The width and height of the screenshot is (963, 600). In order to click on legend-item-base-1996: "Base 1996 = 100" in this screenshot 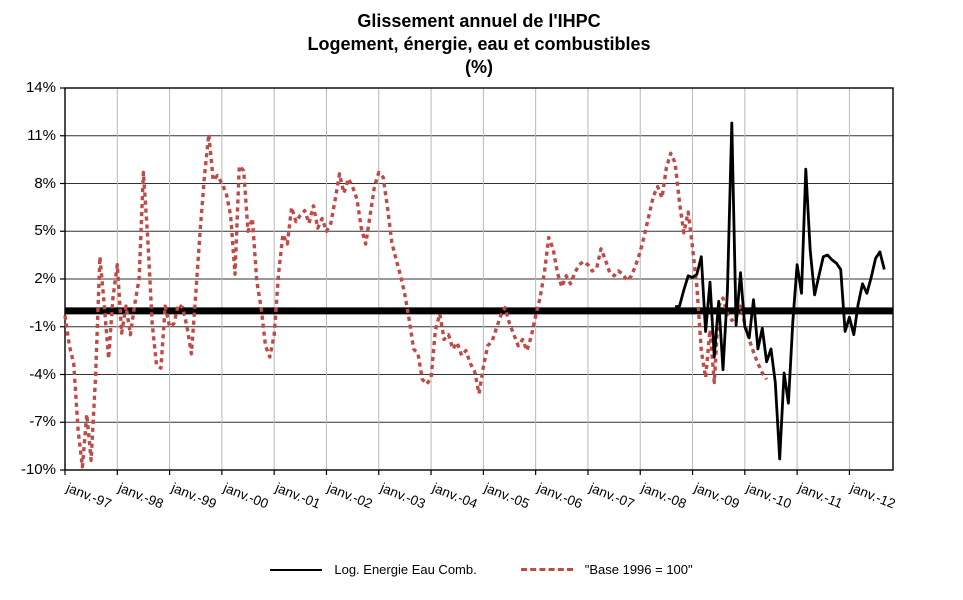, I will do `click(606, 569)`.